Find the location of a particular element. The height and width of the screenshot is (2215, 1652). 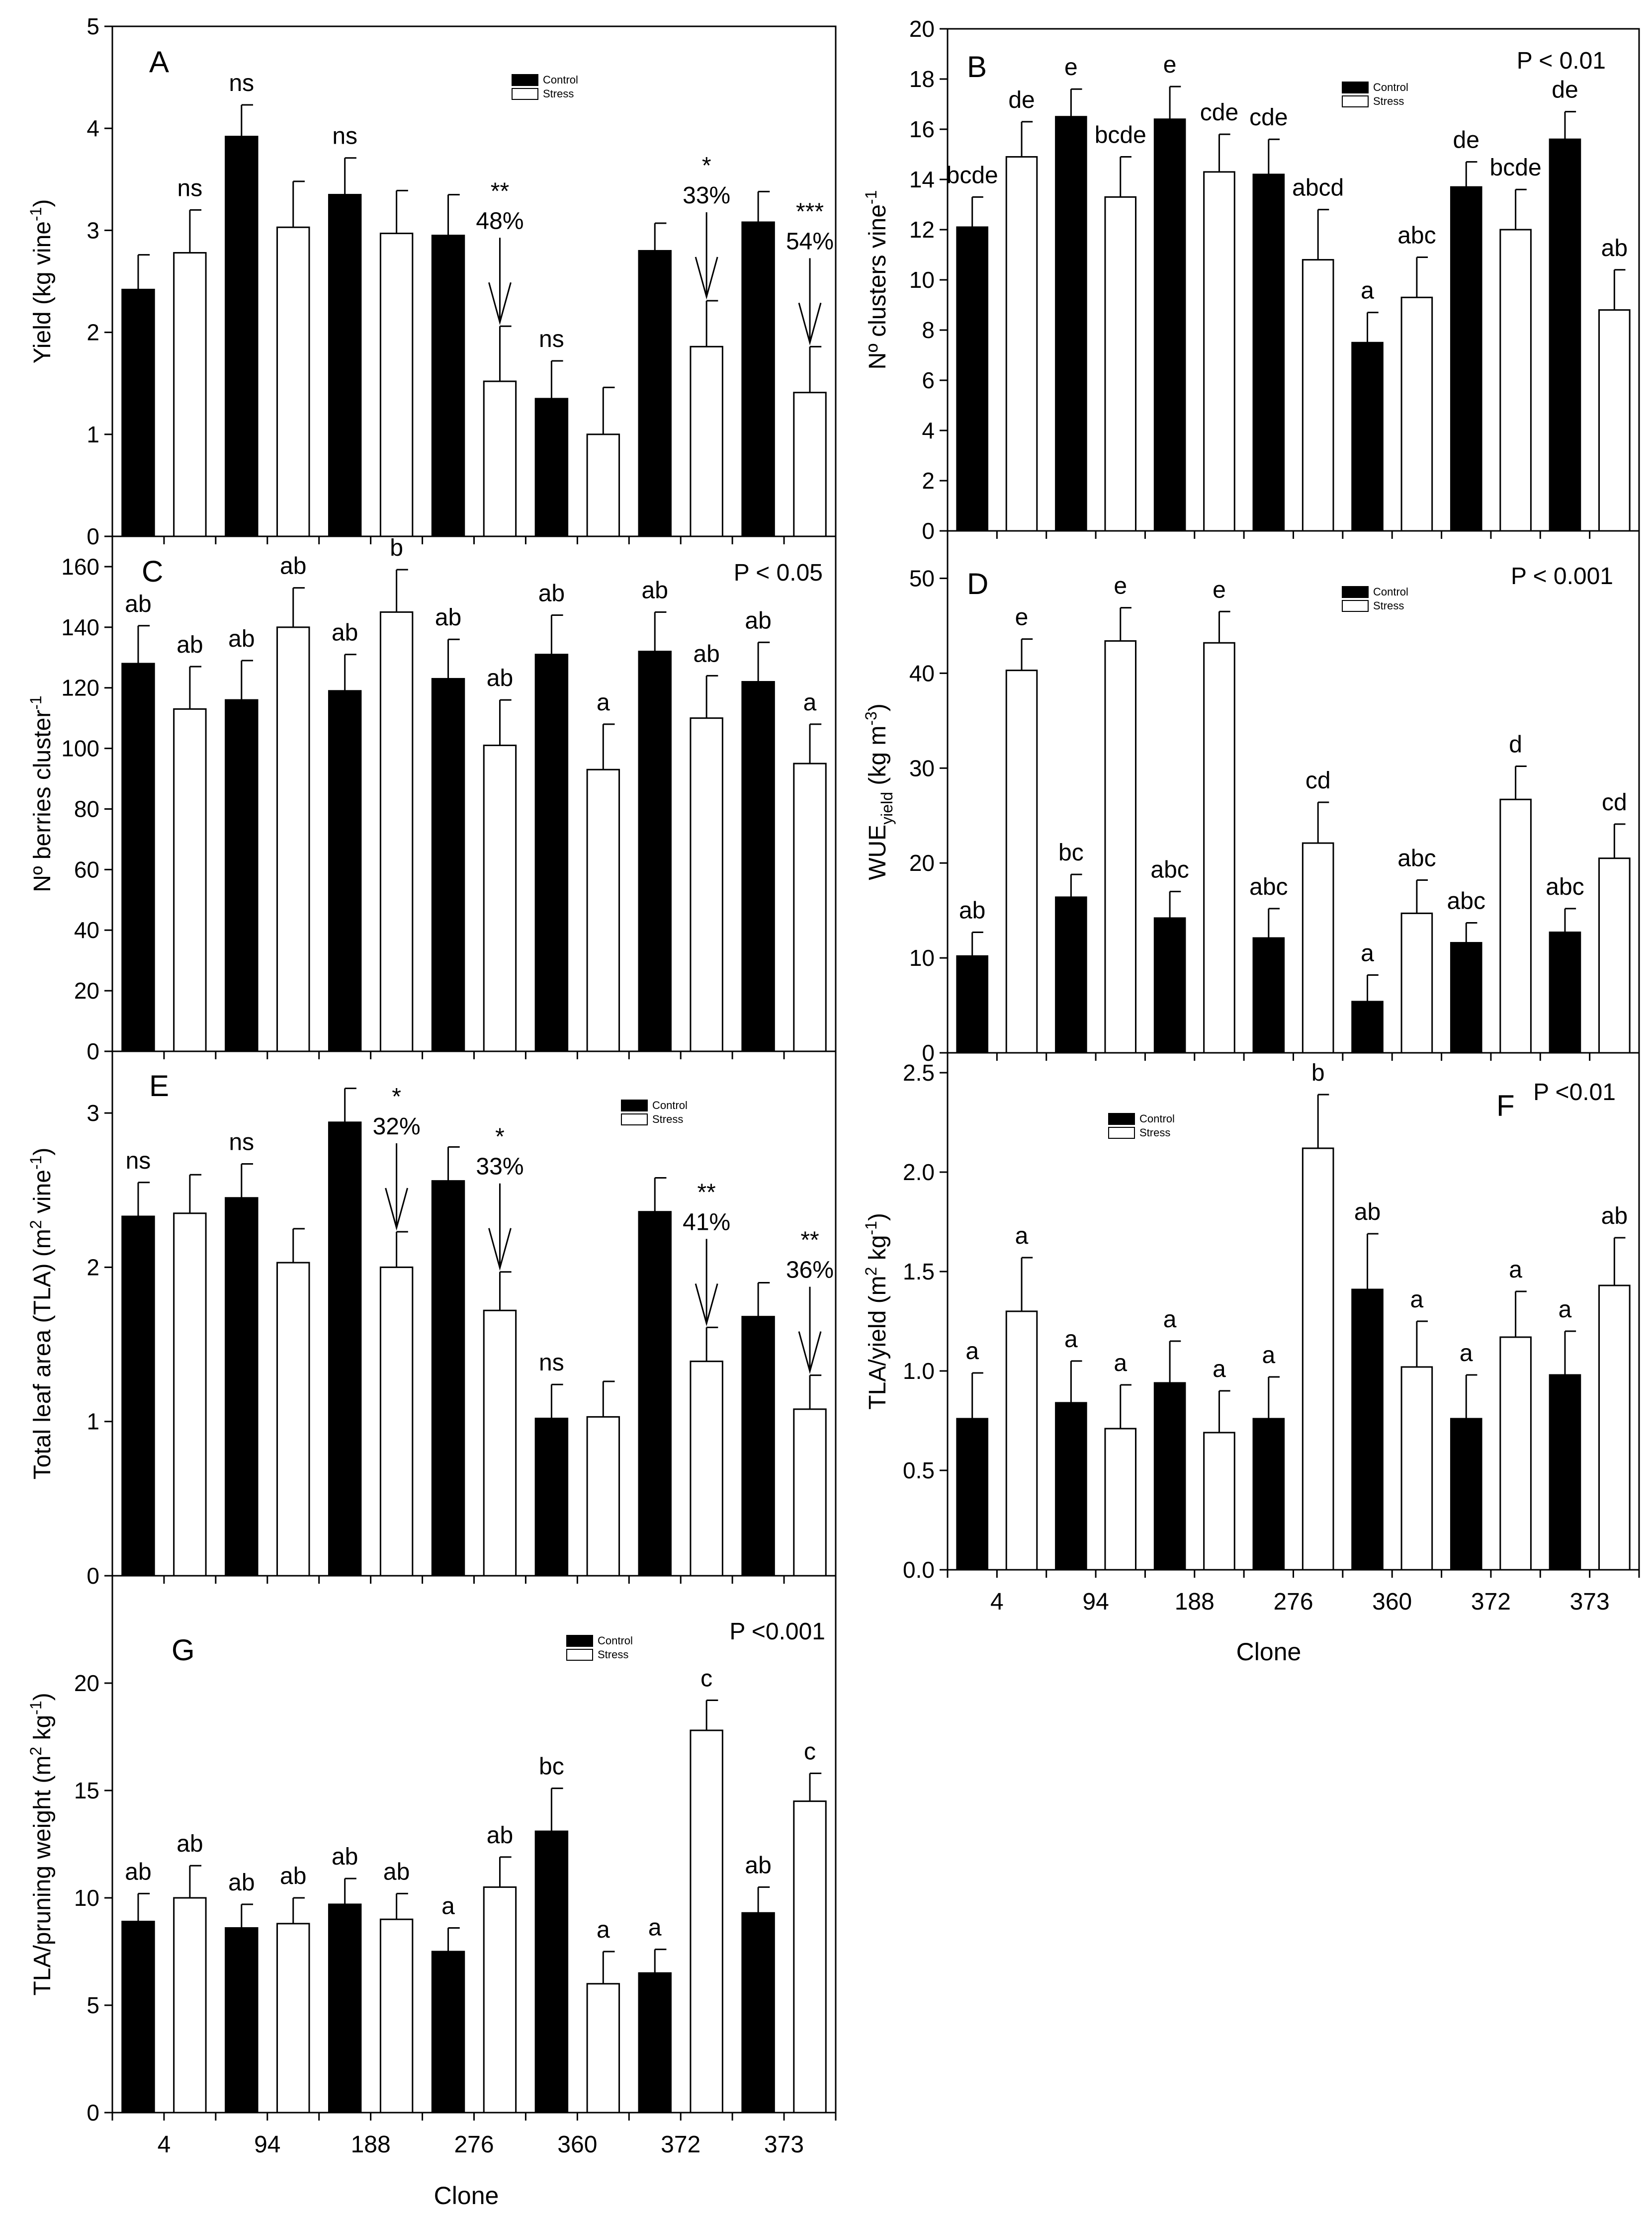

x-axis-title-right: Clone is located at coordinates (1269, 1652).